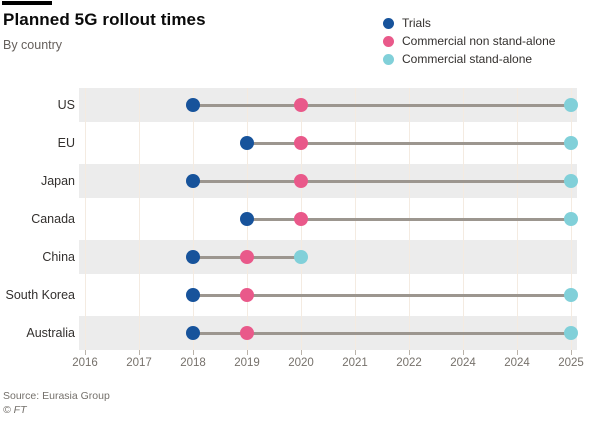 The height and width of the screenshot is (427, 602). Describe the element at coordinates (388, 59) in the screenshot. I see `legend-dot-standalone-icon` at that location.